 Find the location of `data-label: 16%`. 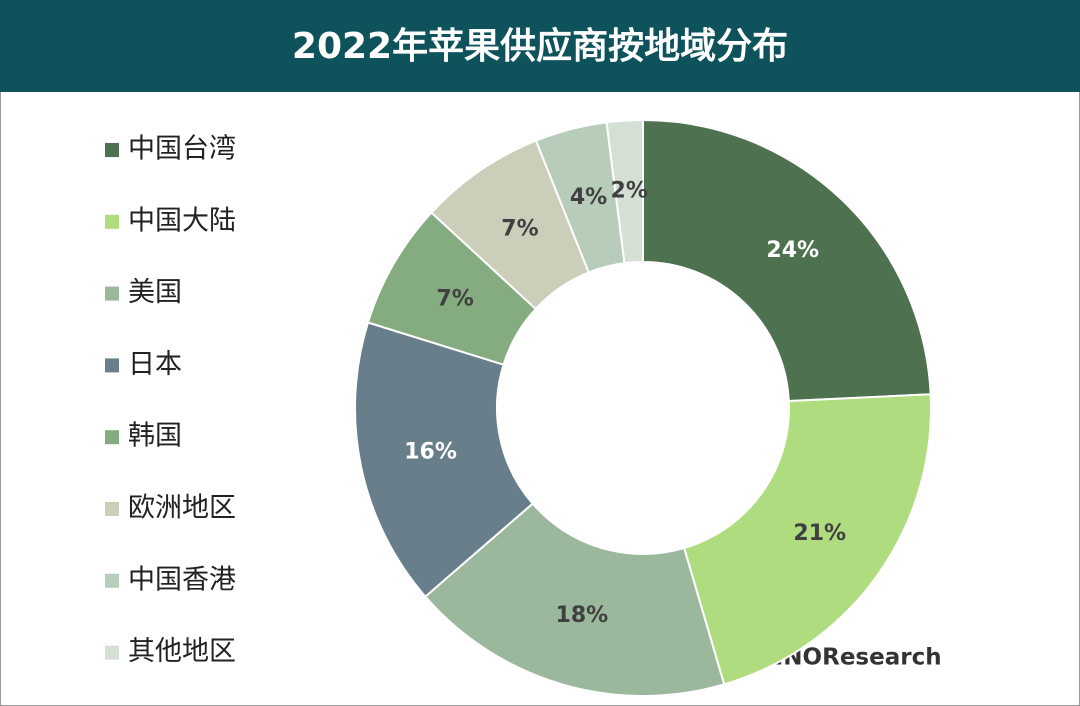

data-label: 16% is located at coordinates (430, 451).